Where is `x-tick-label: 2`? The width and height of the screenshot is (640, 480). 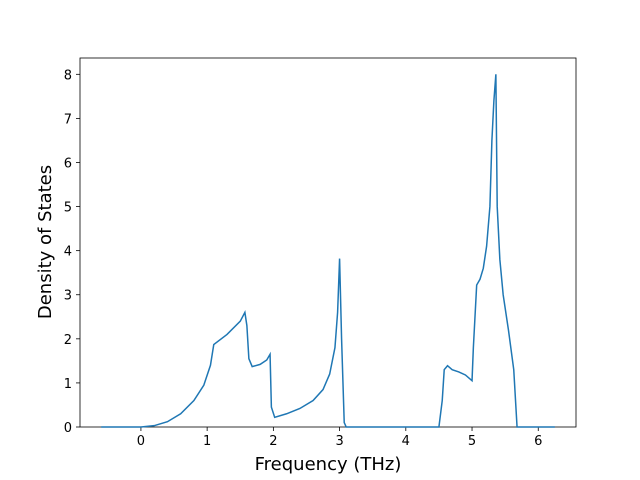
x-tick-label: 2 is located at coordinates (273, 441).